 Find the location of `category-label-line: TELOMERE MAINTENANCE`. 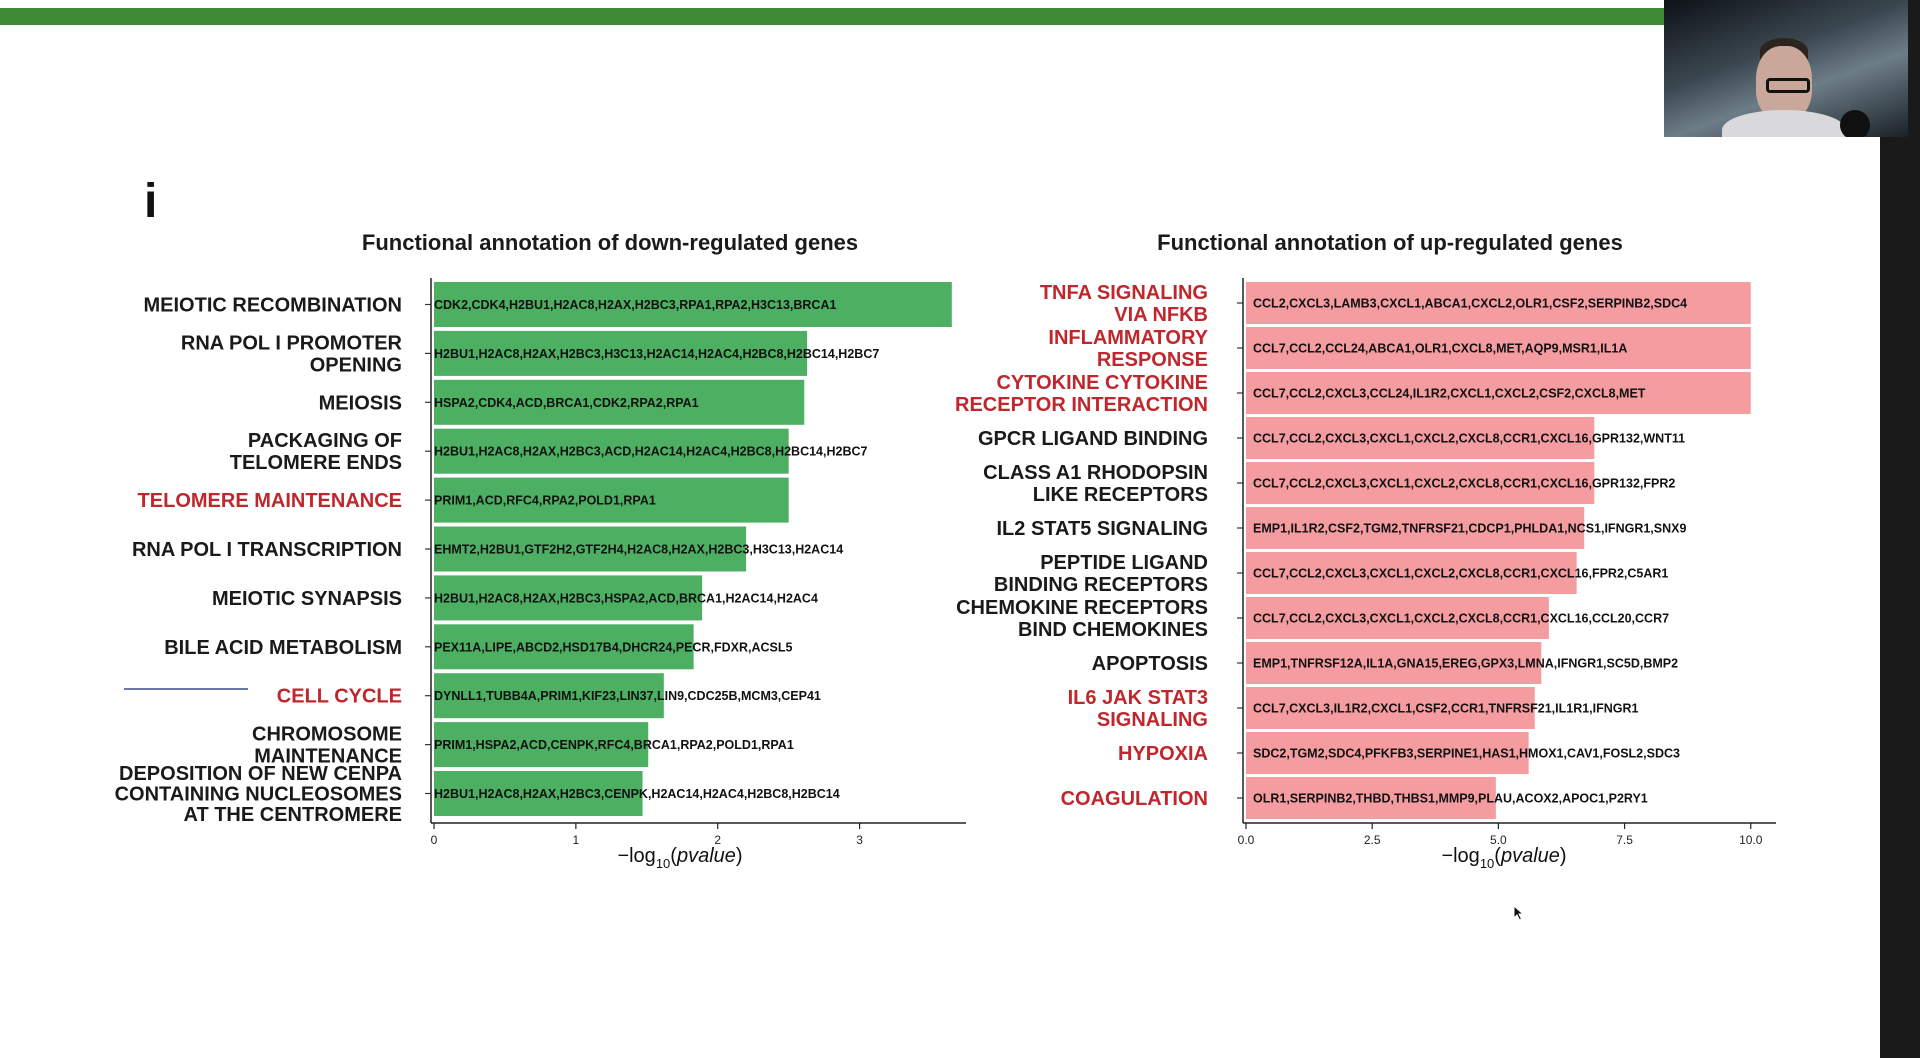

category-label-line: TELOMERE MAINTENANCE is located at coordinates (270, 501).